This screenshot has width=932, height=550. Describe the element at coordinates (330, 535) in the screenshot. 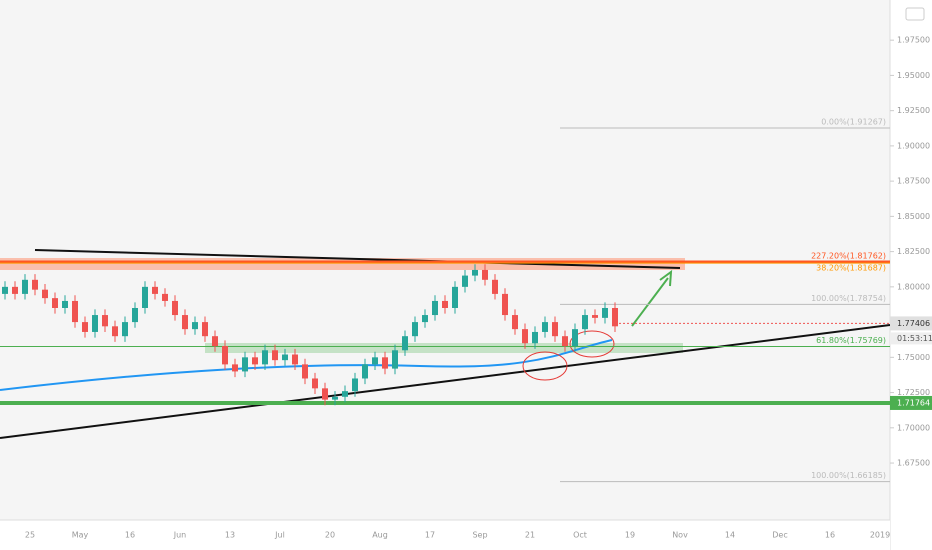

I see `x-tick-label: 20` at that location.